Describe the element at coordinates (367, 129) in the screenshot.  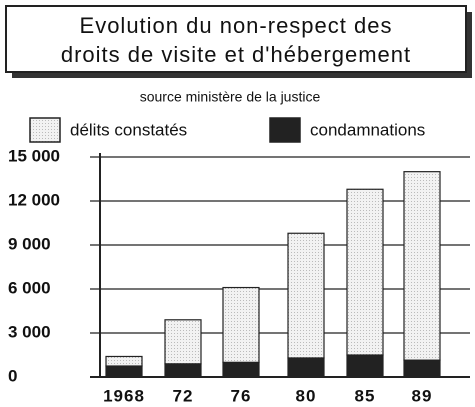
I see `legend-label: condamnations` at that location.